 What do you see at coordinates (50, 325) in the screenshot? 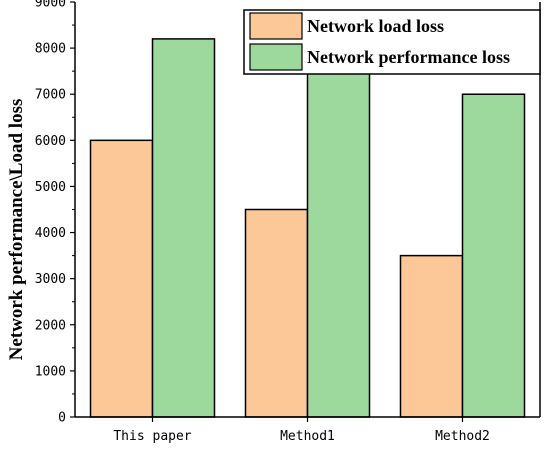
I see `y-tick-label: 2000` at bounding box center [50, 325].